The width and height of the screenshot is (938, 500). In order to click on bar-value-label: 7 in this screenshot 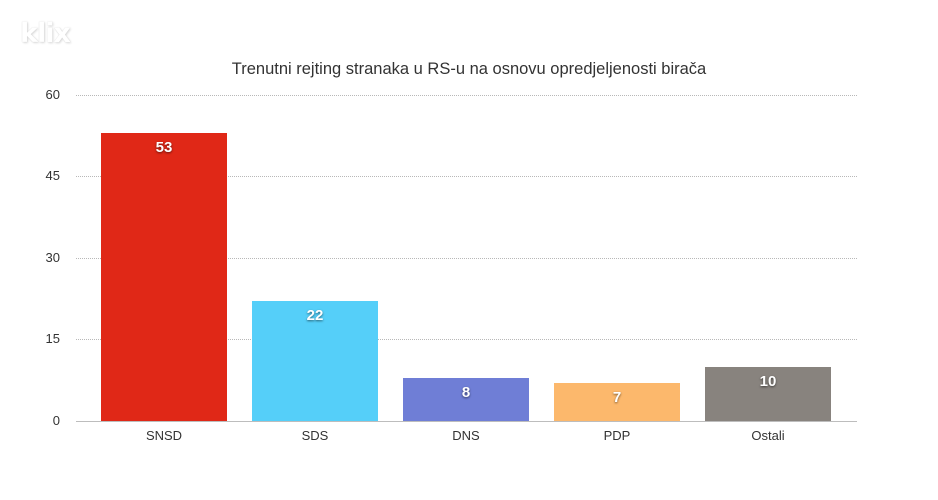, I will do `click(617, 397)`.